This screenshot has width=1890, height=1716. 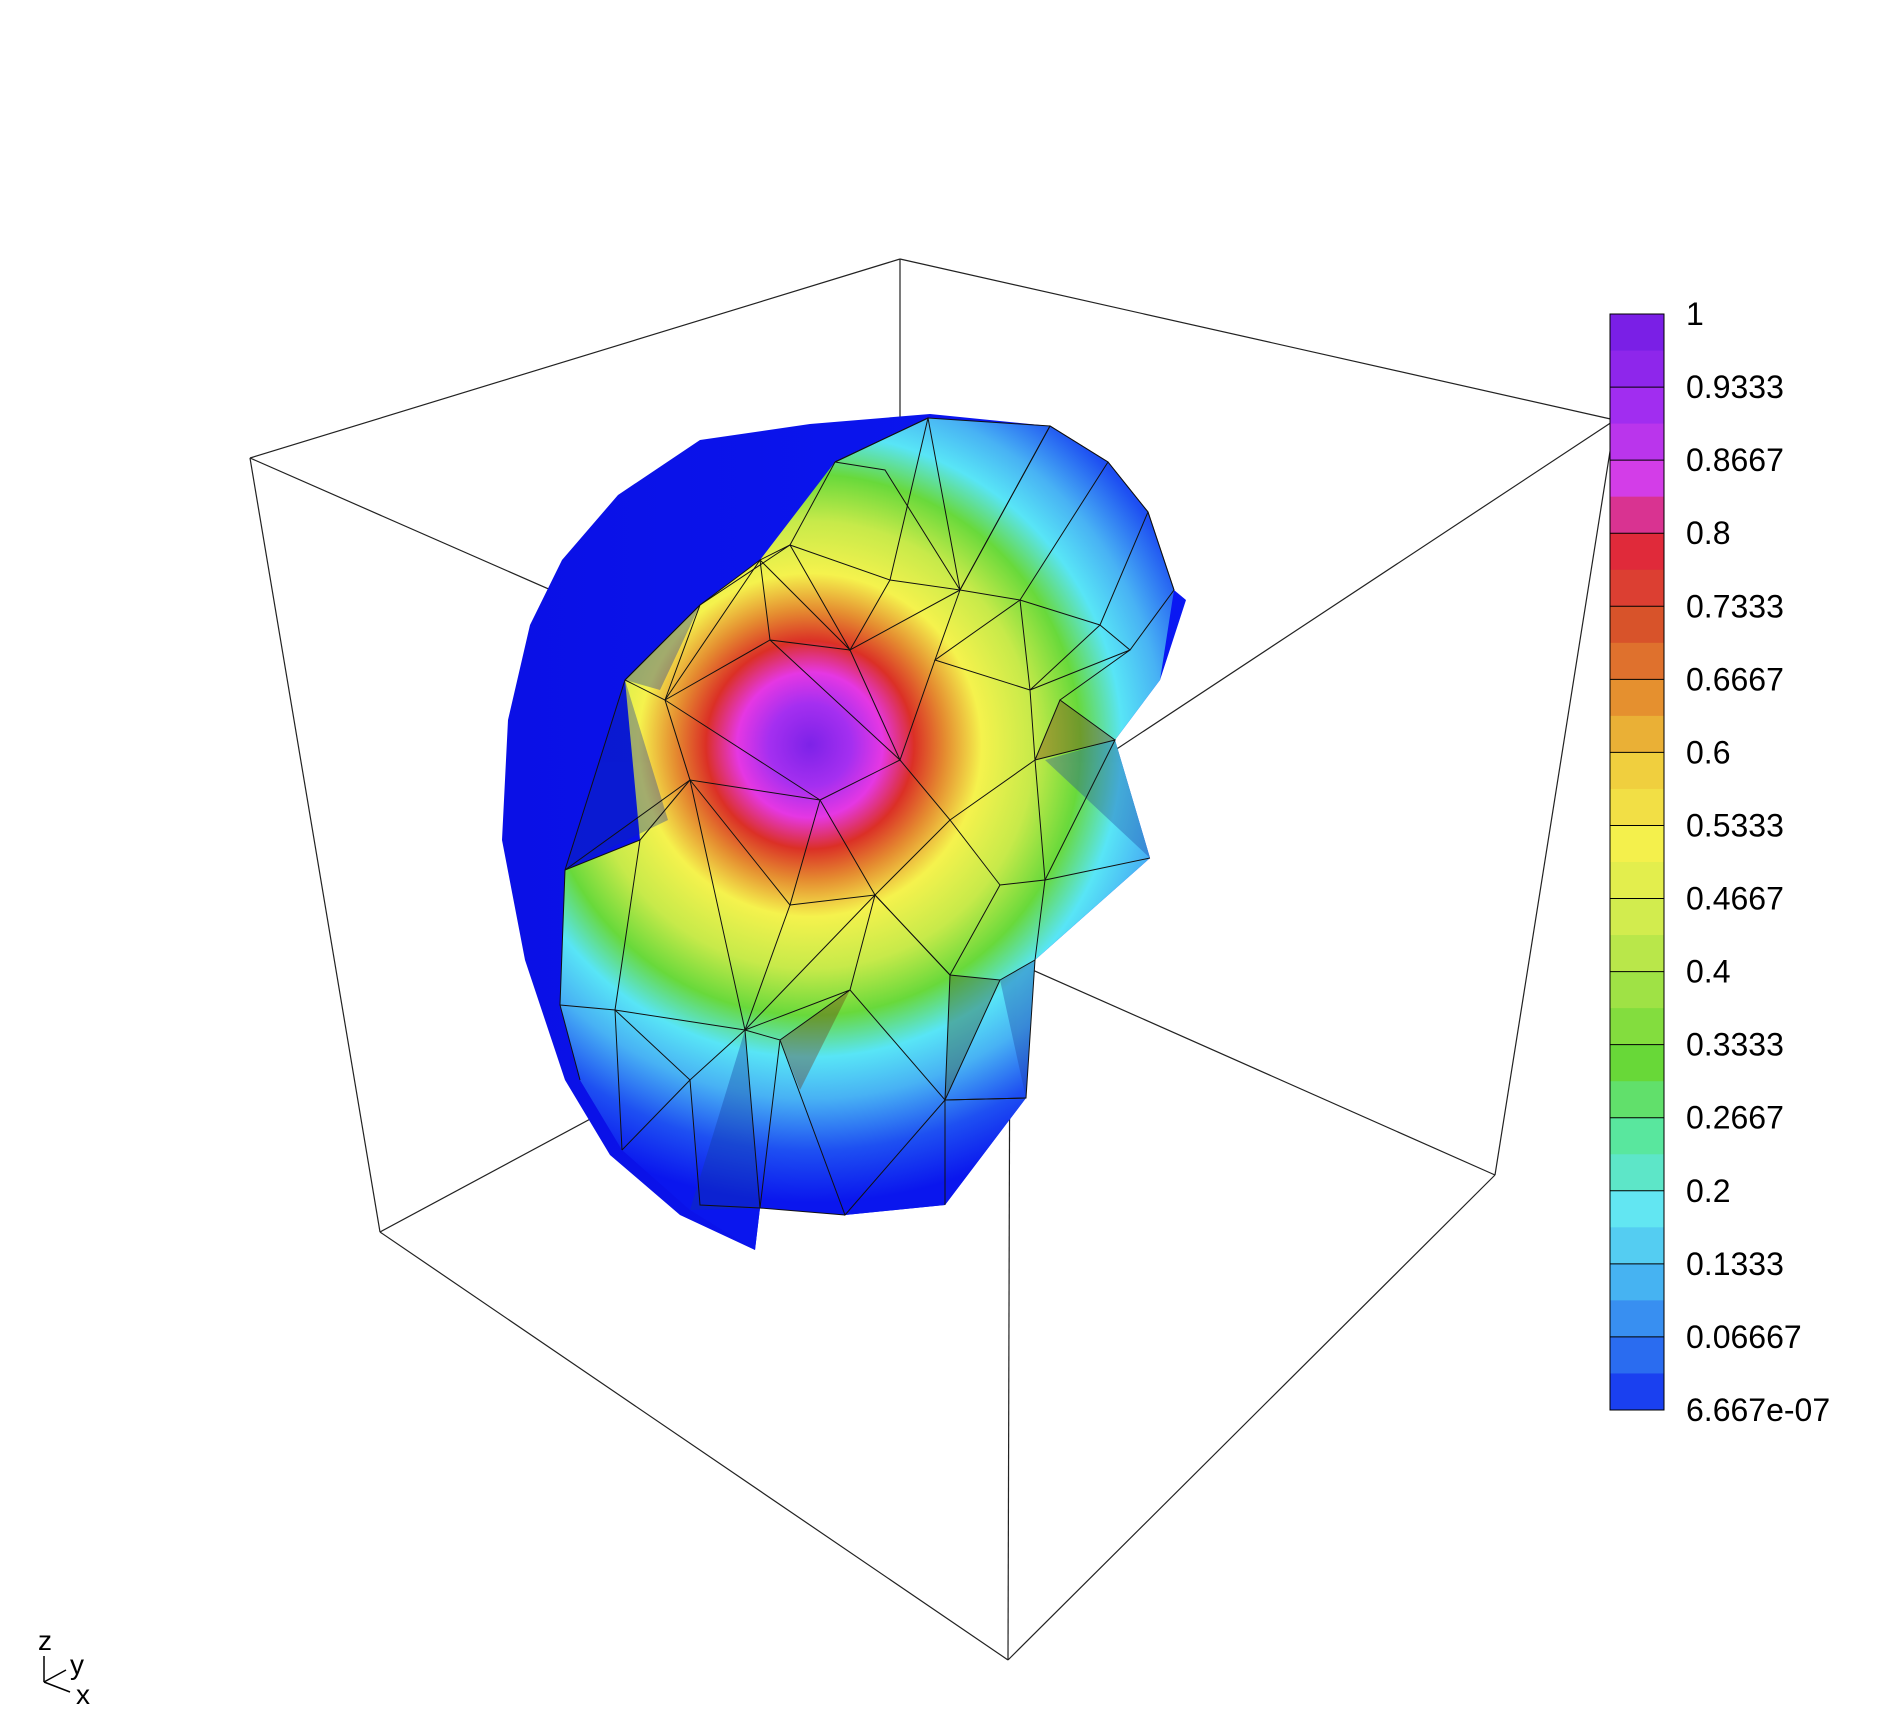 I want to click on colorbar-tick-label: 6.667e-07, so click(x=1758, y=1410).